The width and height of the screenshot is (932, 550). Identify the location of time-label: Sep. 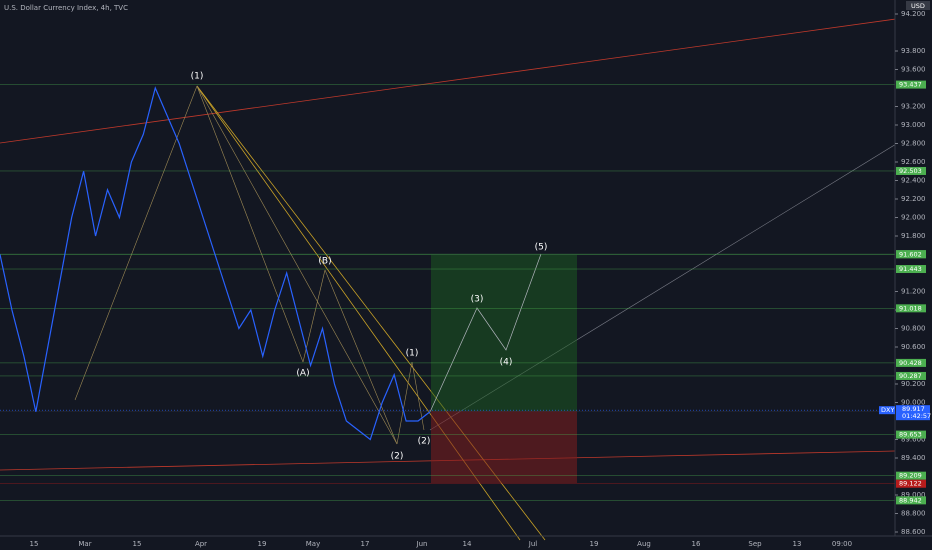
(755, 544).